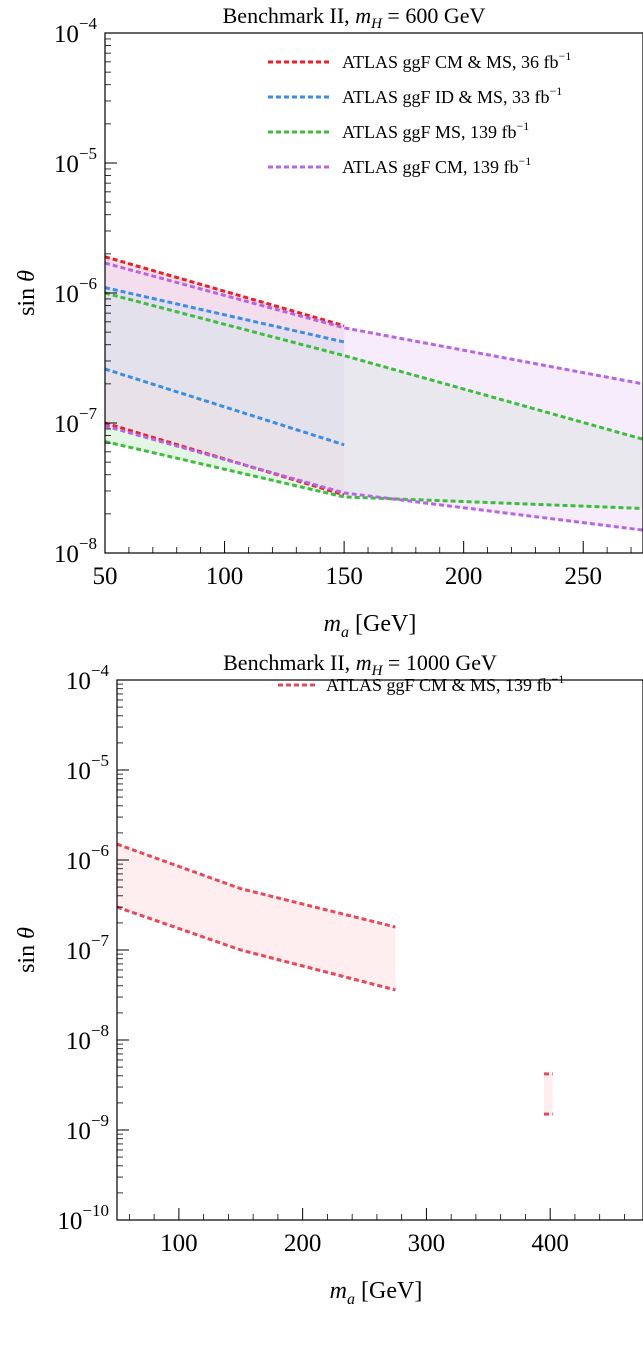  Describe the element at coordinates (374, 323) in the screenshot. I see `series-4-upper-line` at that location.